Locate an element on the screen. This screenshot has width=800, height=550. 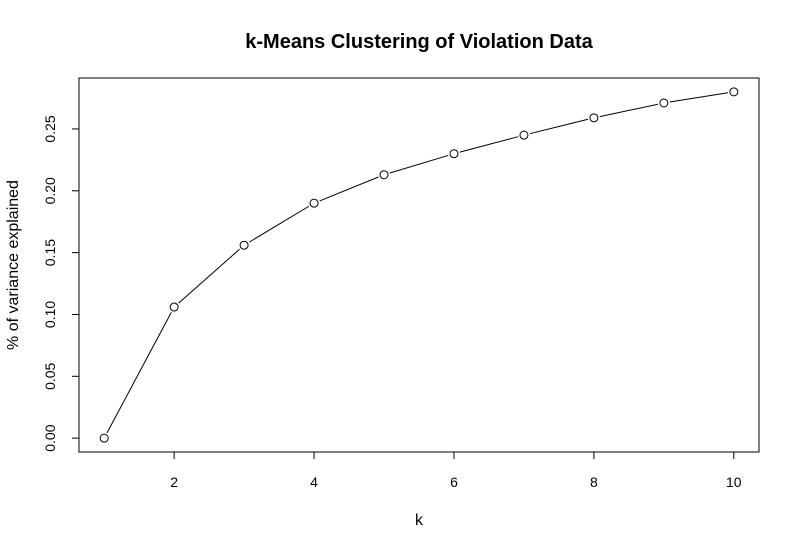
x-tick-label: 8 is located at coordinates (594, 482).